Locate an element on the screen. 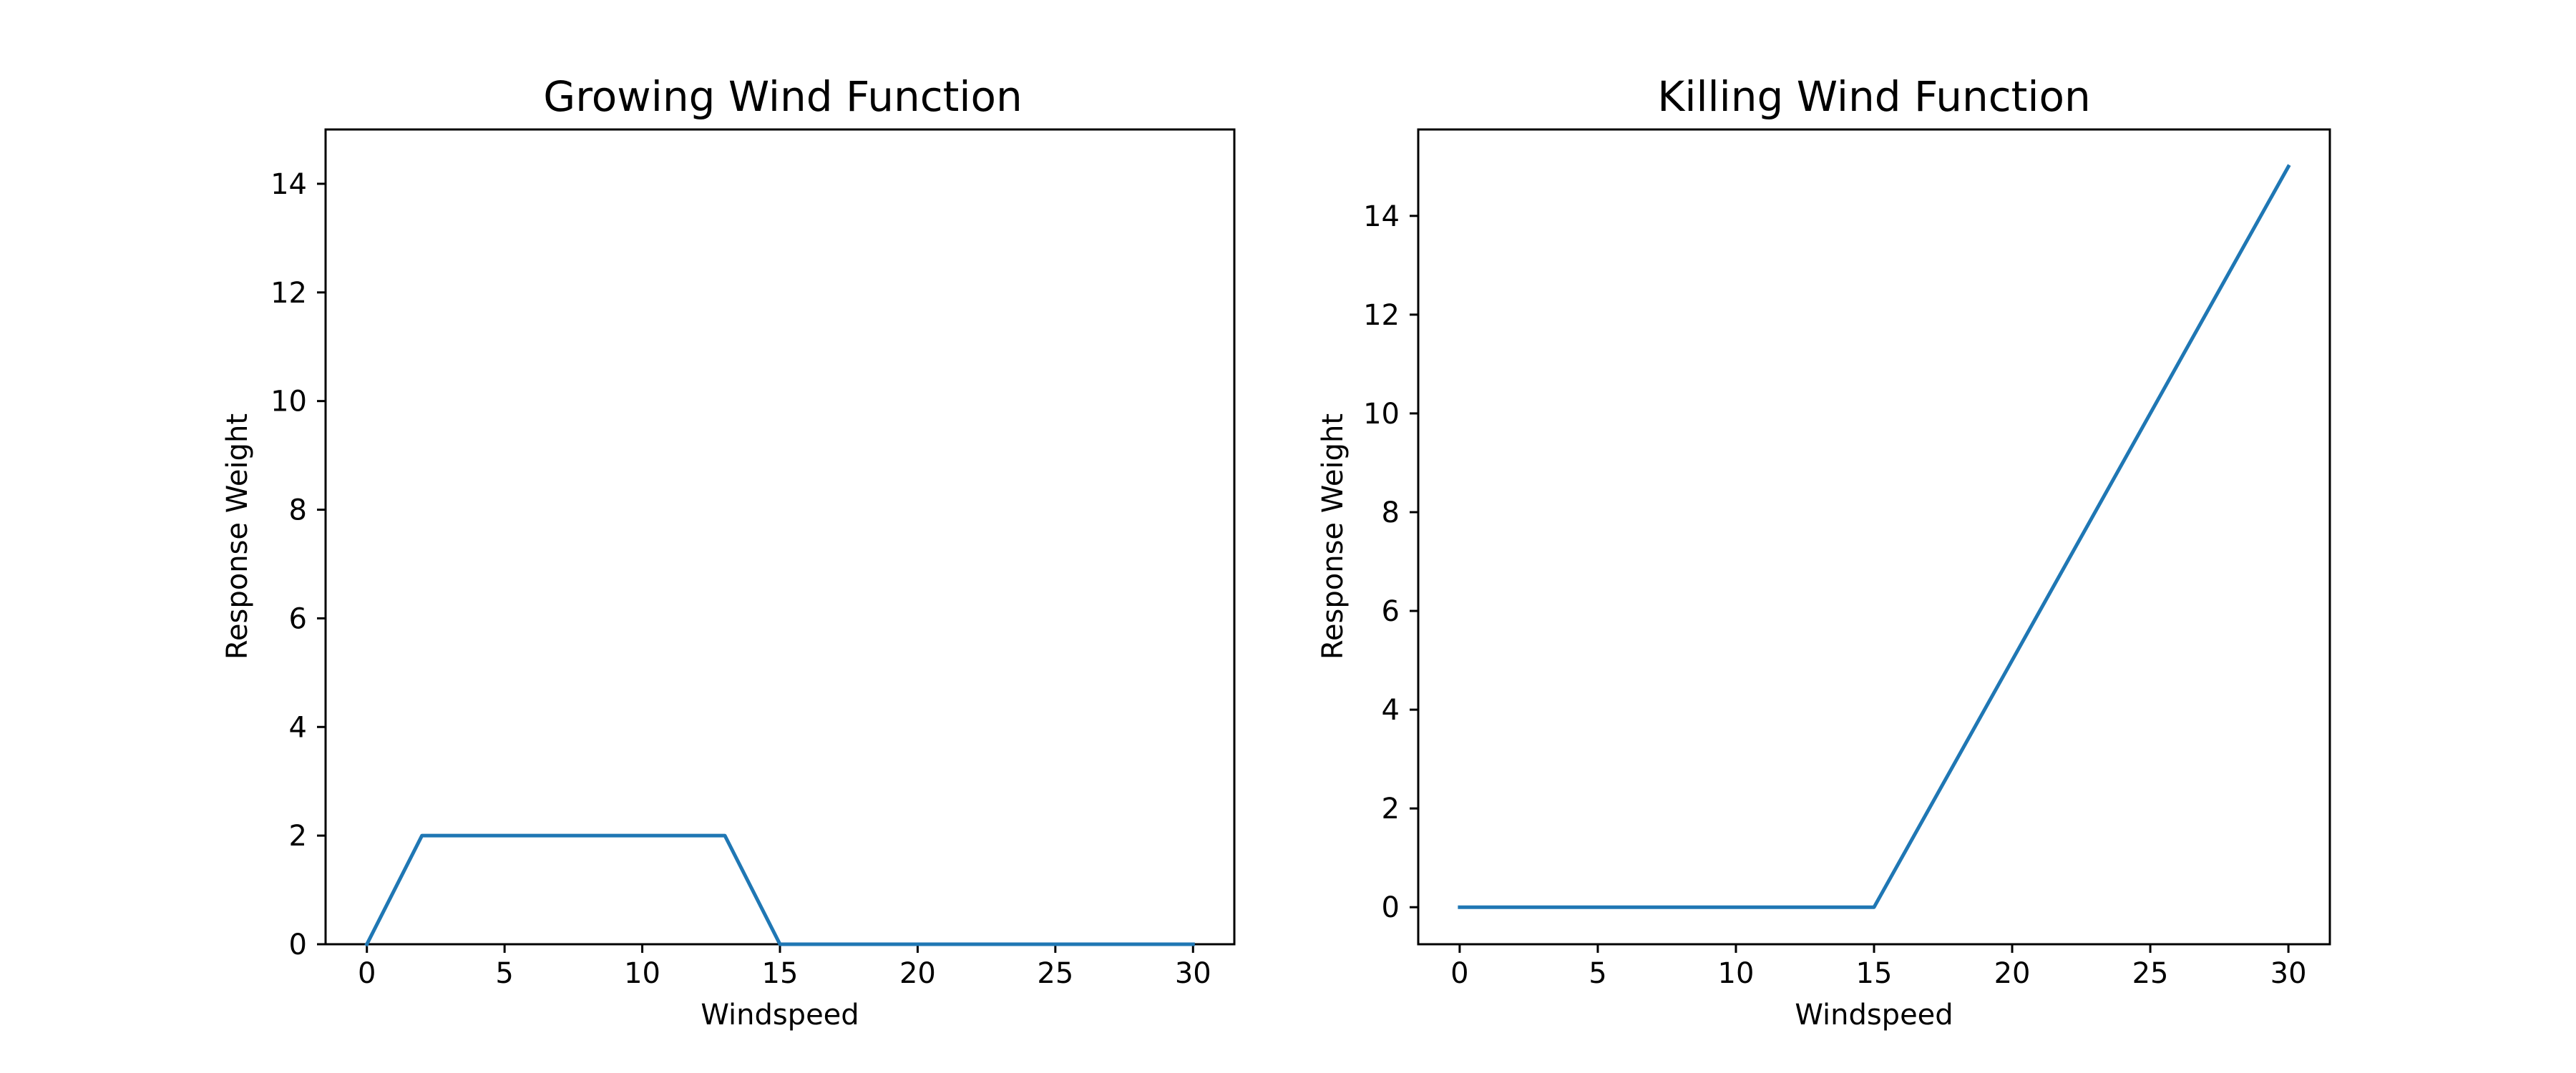 This screenshot has width=2576, height=1073. chart-title: Growing Wind Function is located at coordinates (782, 96).